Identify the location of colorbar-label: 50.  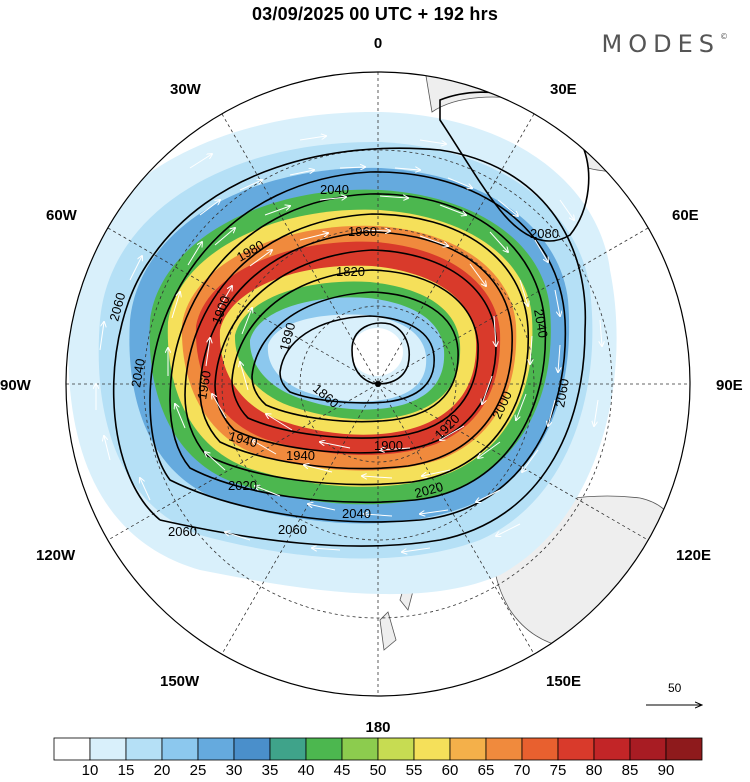
(378, 770).